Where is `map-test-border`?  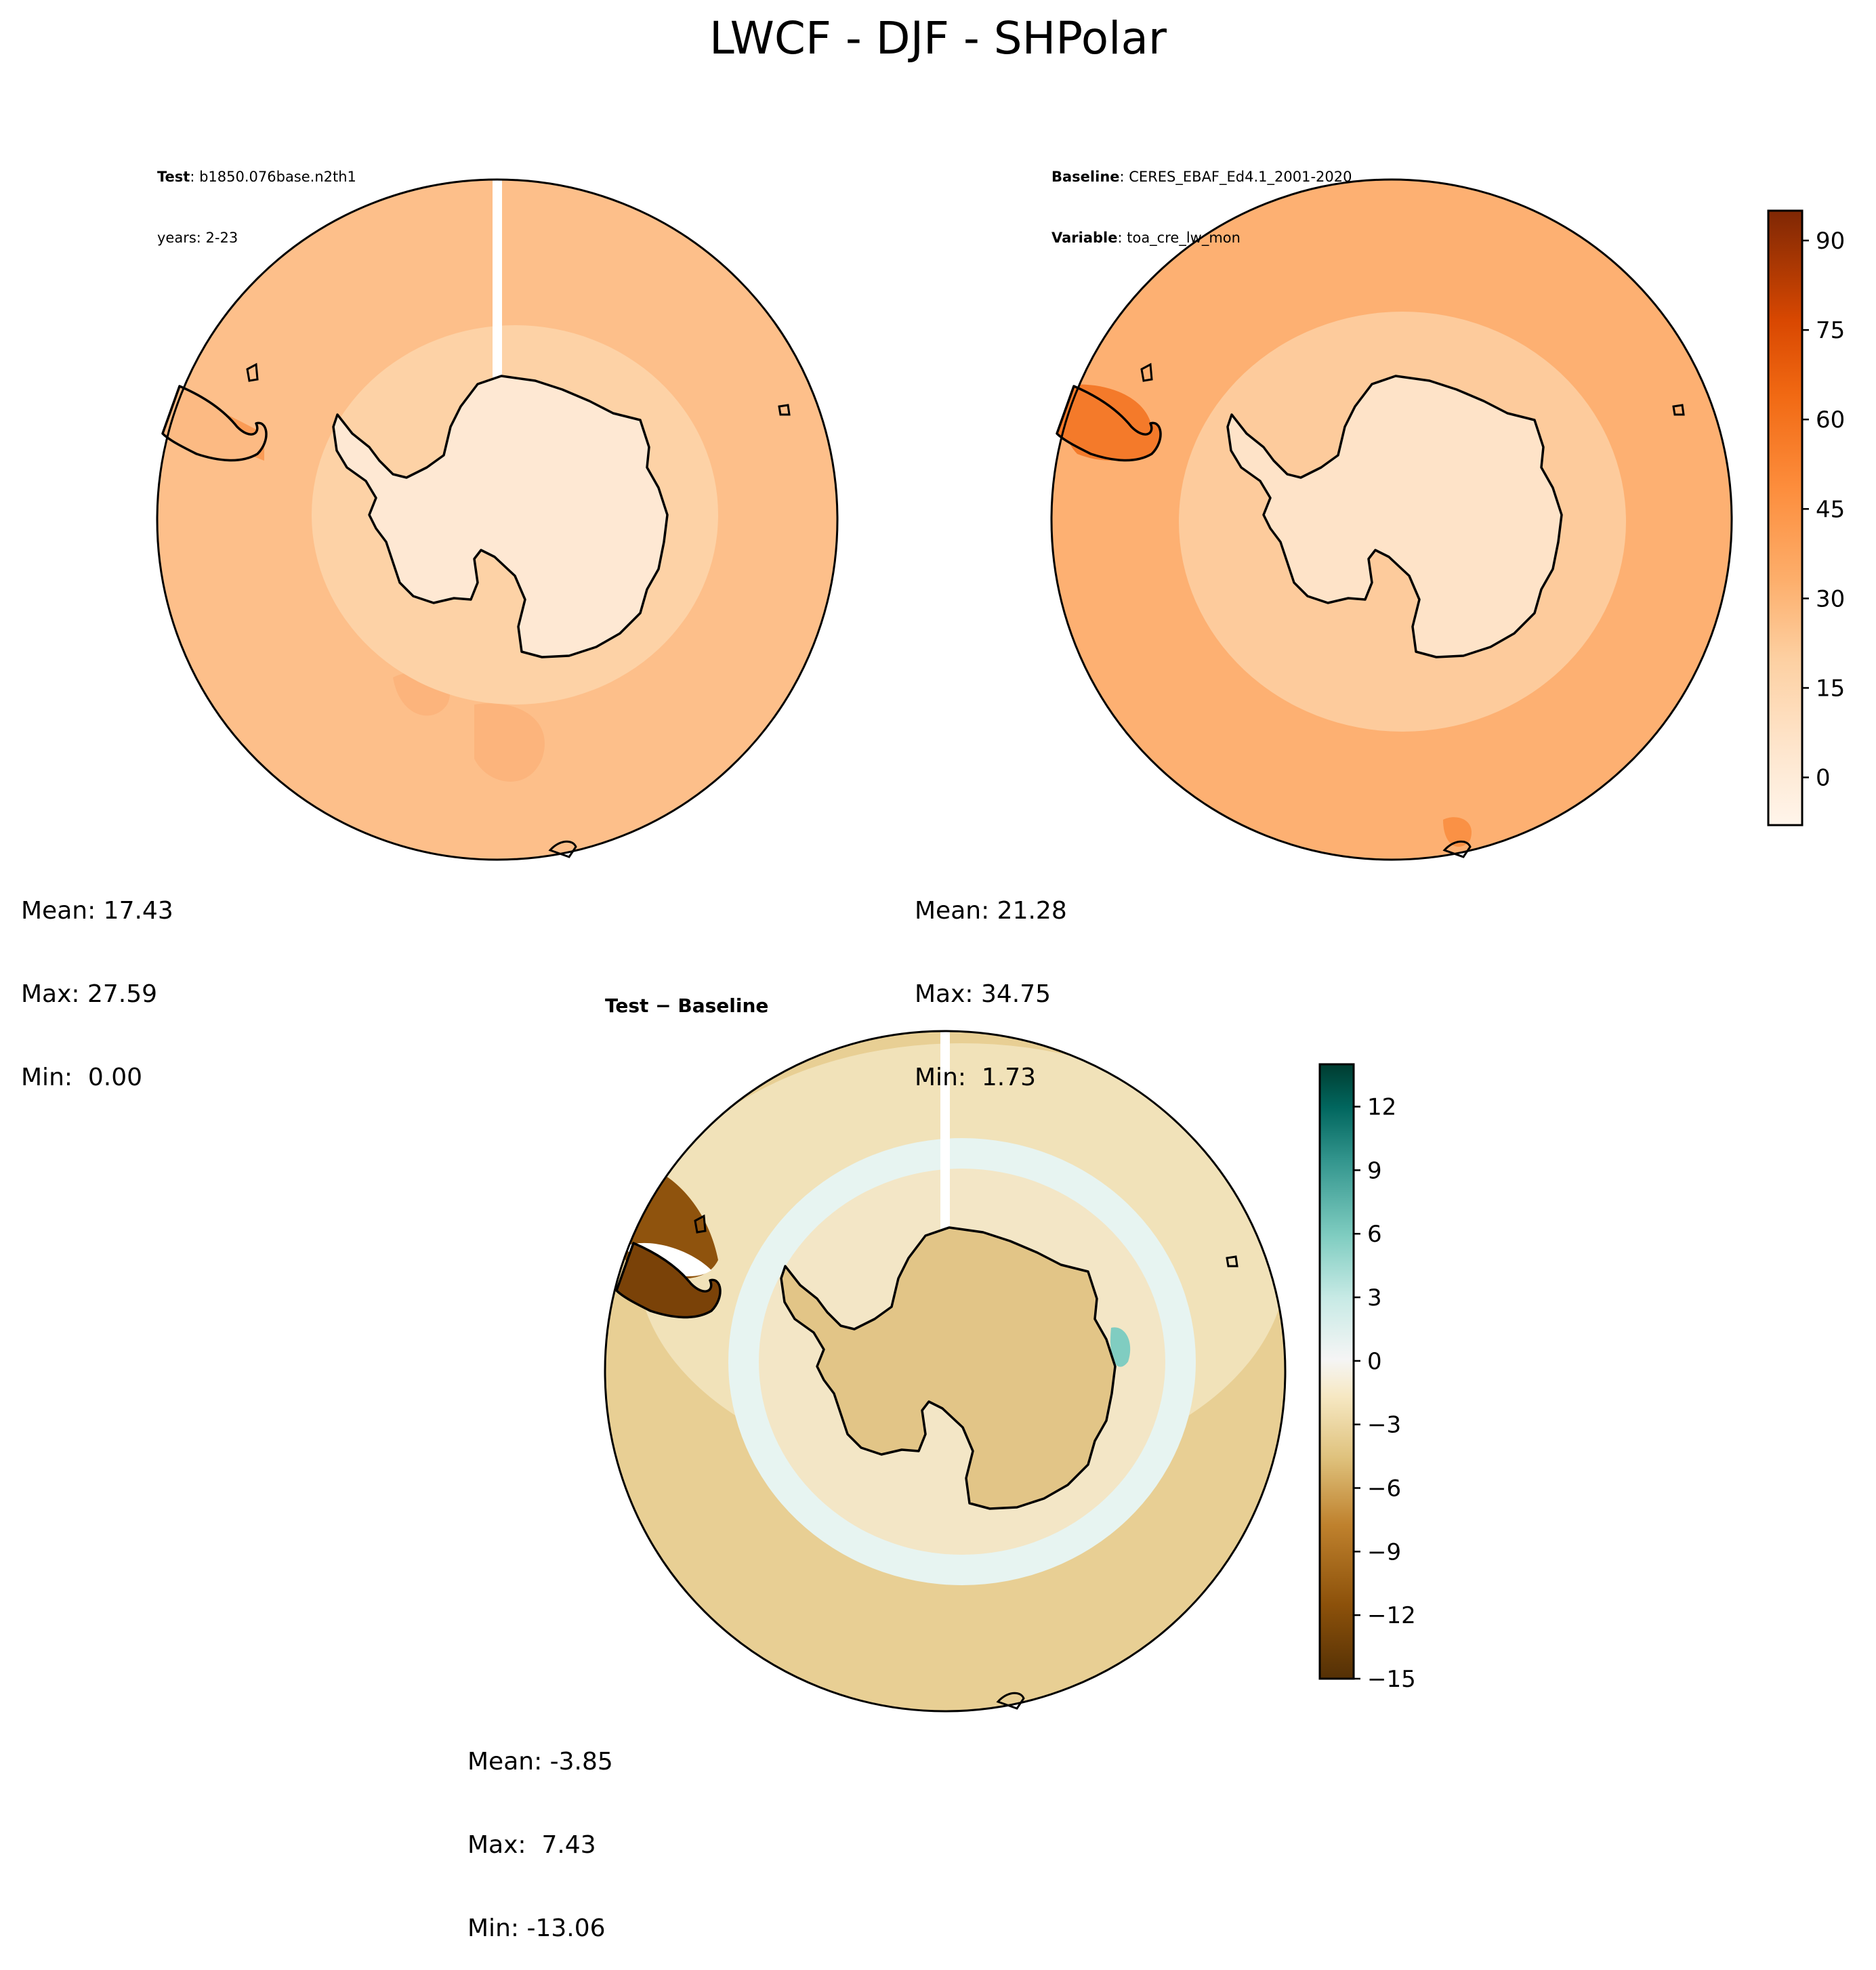 map-test-border is located at coordinates (497, 519).